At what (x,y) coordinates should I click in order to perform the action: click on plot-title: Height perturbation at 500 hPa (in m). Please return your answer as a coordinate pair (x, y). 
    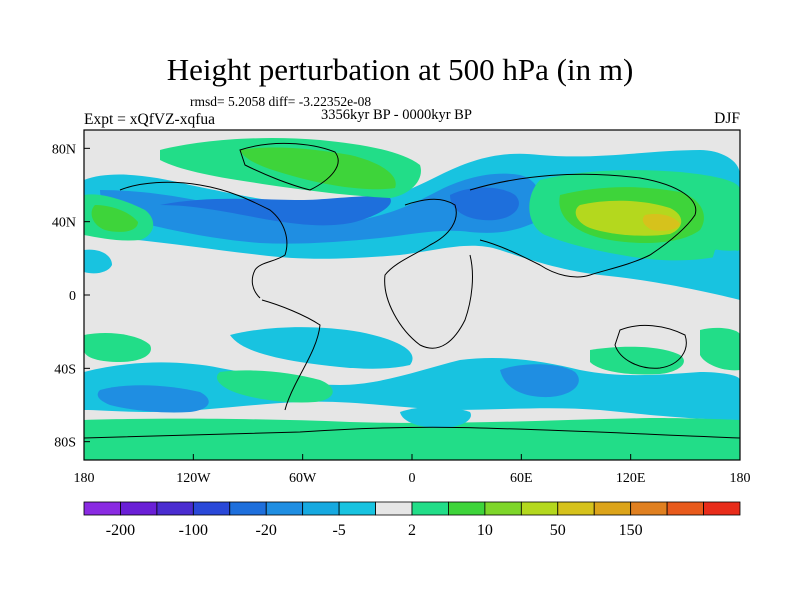
    Looking at the image, I should click on (400, 69).